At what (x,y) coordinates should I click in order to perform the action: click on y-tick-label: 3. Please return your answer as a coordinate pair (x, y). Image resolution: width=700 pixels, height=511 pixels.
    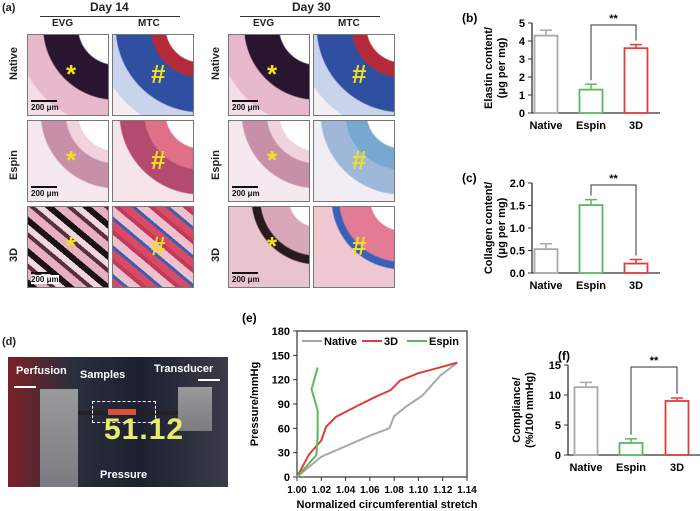
    Looking at the image, I should click on (522, 60).